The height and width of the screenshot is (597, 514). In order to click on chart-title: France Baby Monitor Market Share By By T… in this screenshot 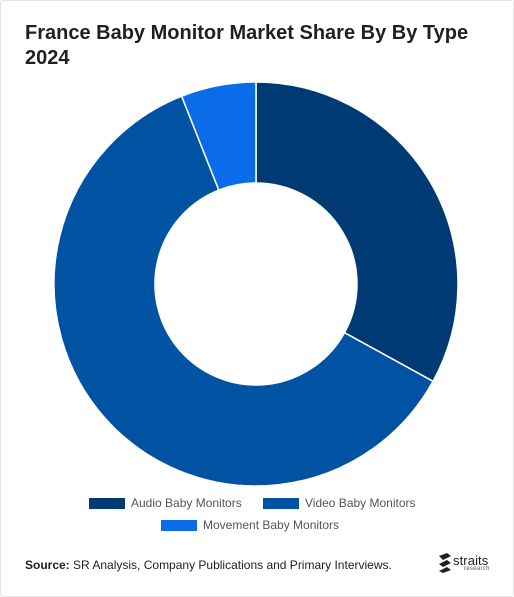, I will do `click(247, 45)`.